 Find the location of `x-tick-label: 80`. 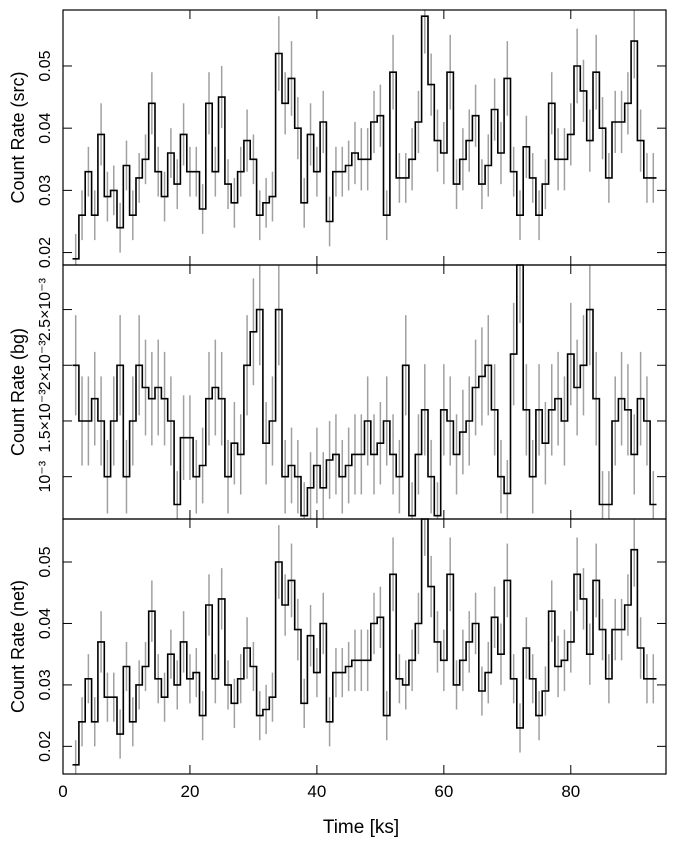

x-tick-label: 80 is located at coordinates (570, 791).